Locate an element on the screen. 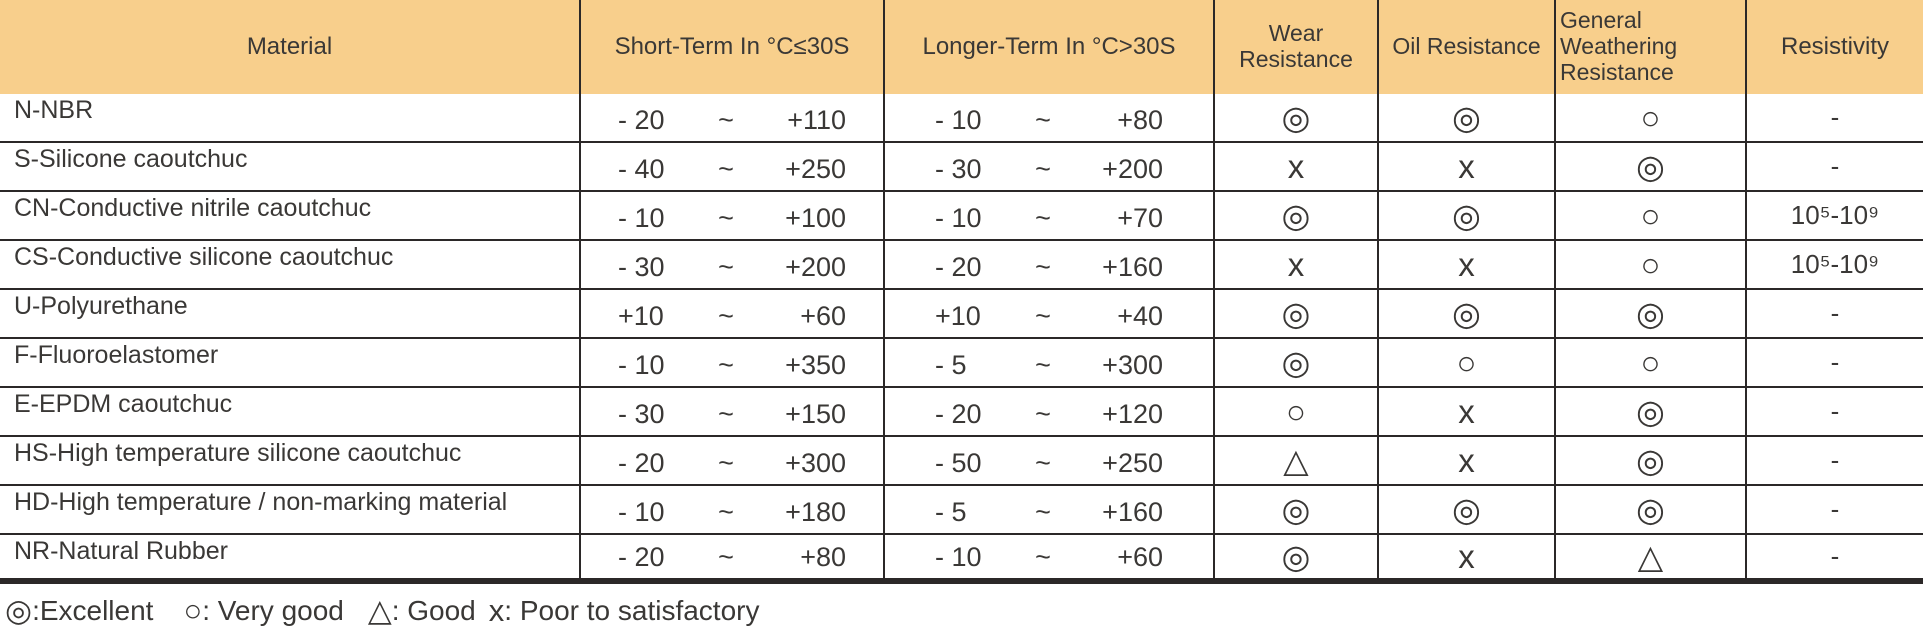 Image resolution: width=1923 pixels, height=639 pixels. weathering-resistance-rating: △ is located at coordinates (1651, 556).